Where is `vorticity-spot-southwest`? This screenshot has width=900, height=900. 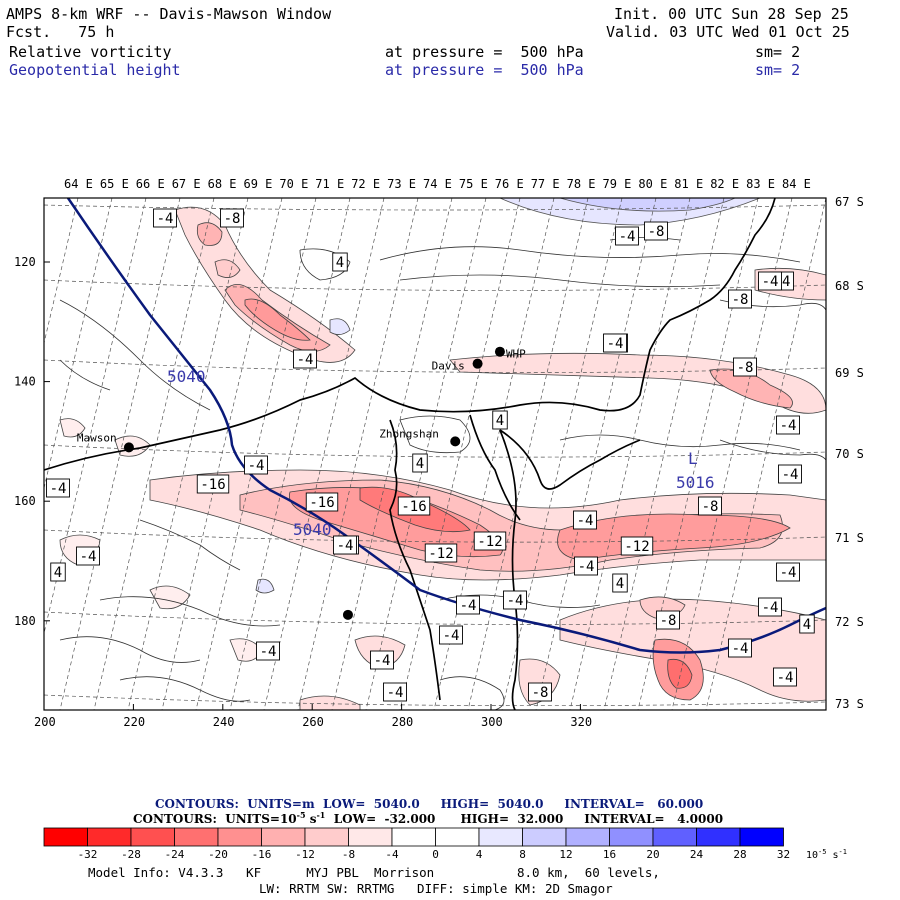 vorticity-spot-southwest is located at coordinates (330, 702).